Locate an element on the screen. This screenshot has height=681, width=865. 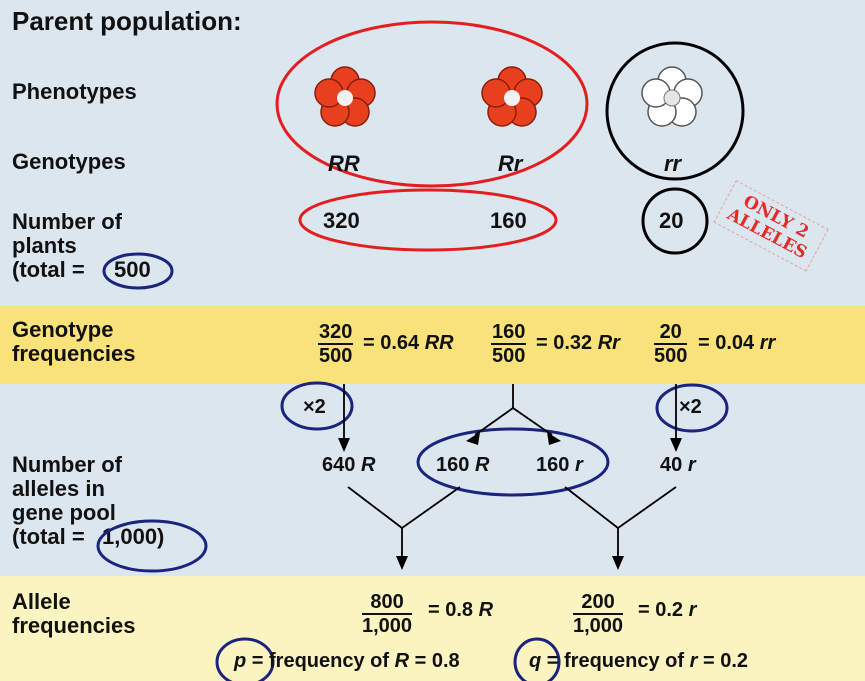
arrow-lines is located at coordinates (510, 471).